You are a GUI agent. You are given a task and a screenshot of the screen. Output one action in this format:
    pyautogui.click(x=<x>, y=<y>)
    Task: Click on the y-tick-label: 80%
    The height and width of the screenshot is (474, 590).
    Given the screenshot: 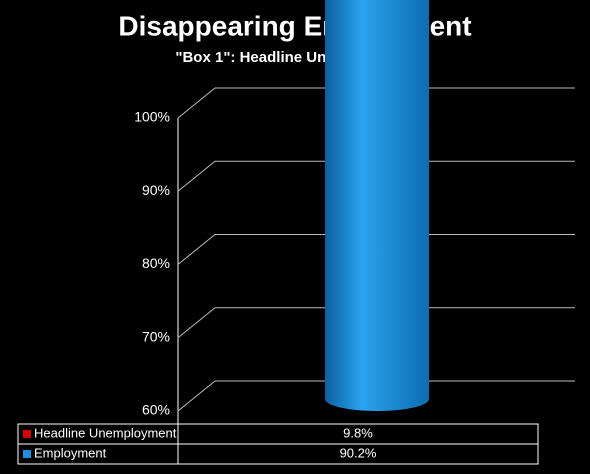 What is the action you would take?
    pyautogui.click(x=156, y=263)
    